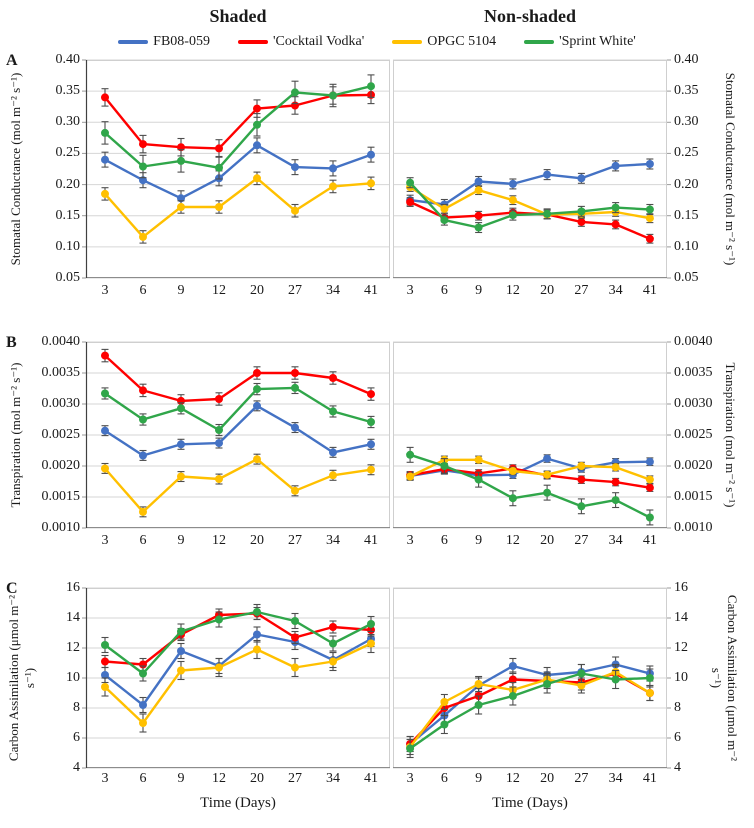 The width and height of the screenshot is (754, 828). What do you see at coordinates (532, 678) in the screenshot?
I see `chart-c-non-shaded` at bounding box center [532, 678].